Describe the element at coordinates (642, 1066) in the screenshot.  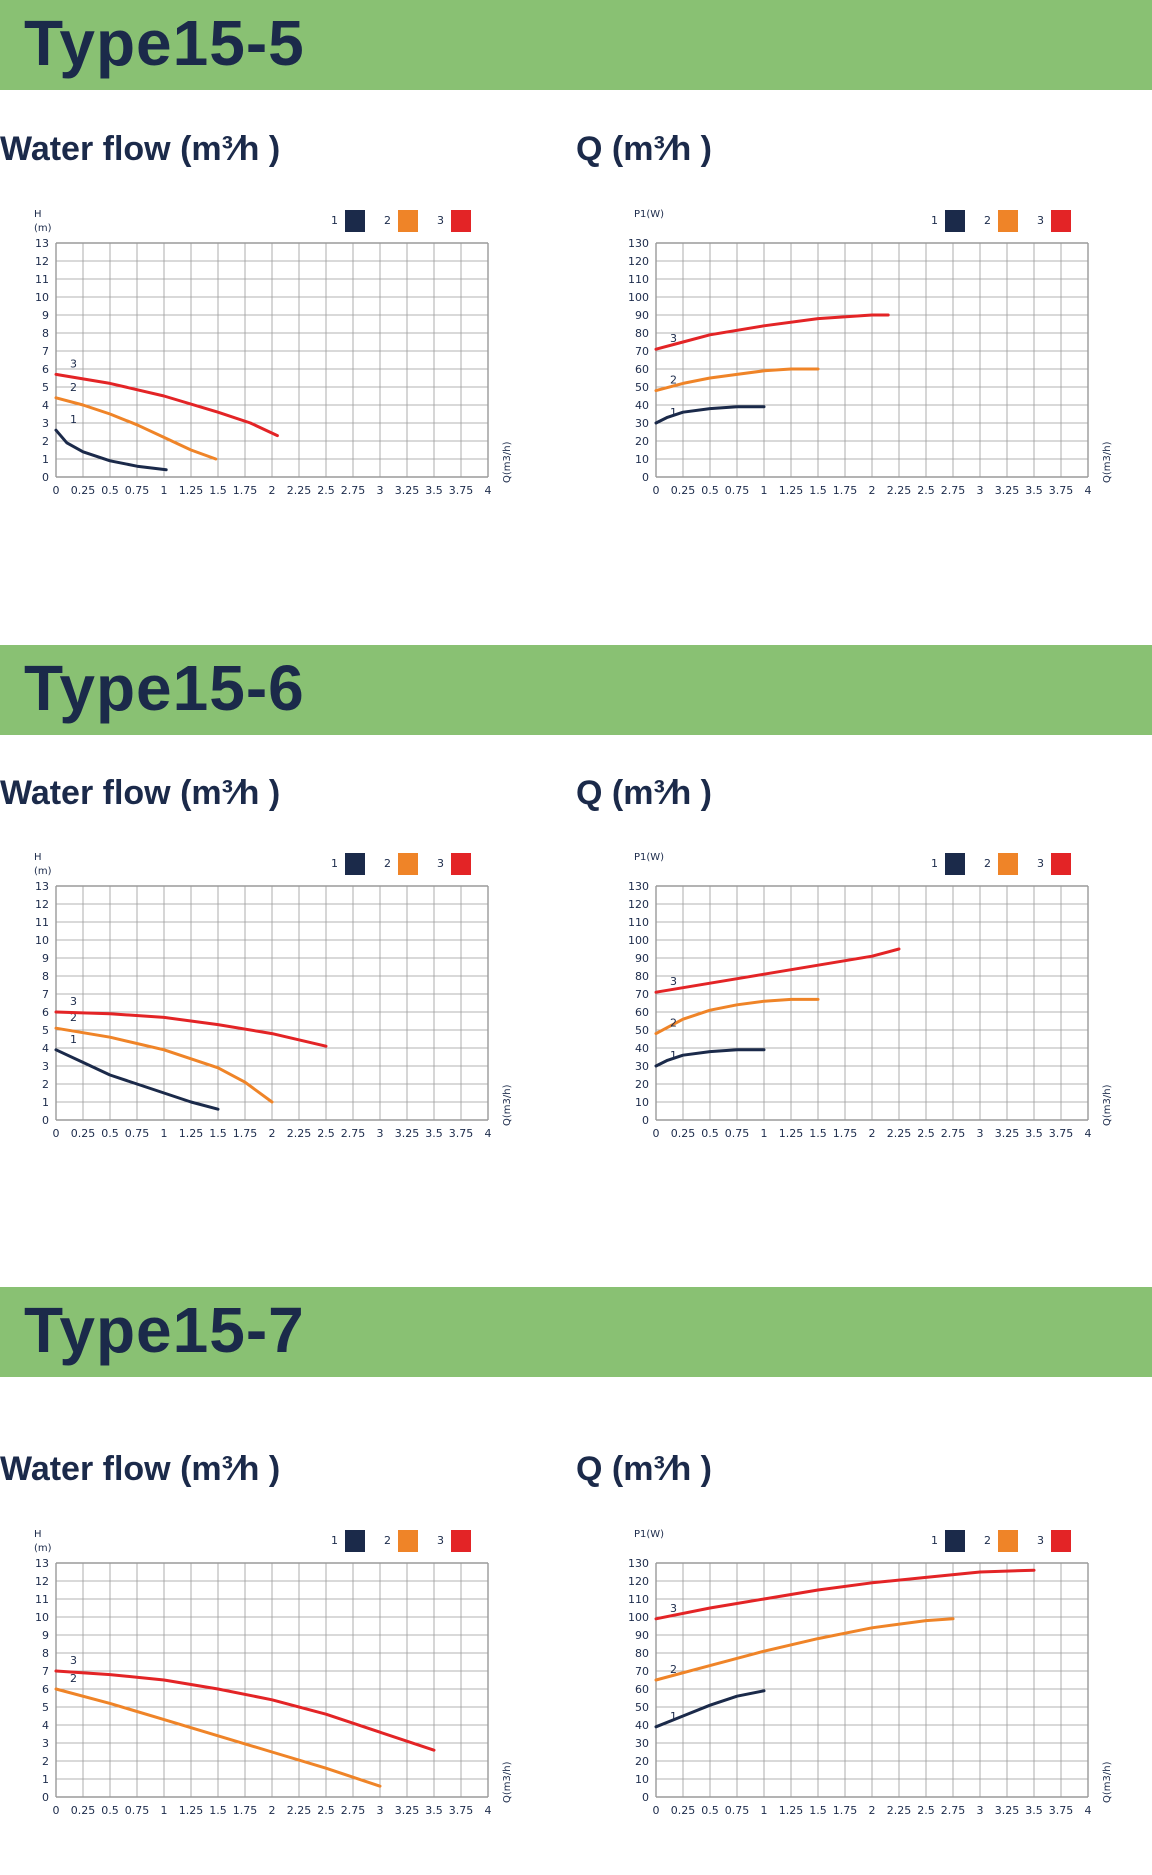
I see `y-tick-label: 30` at that location.